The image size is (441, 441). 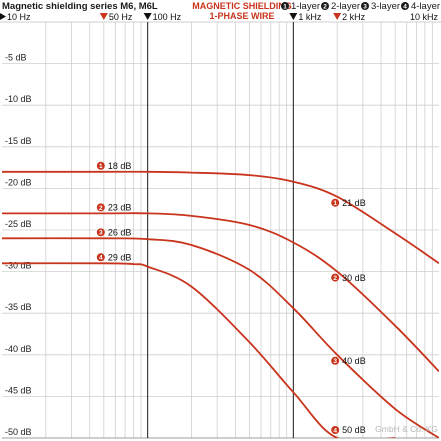 What do you see at coordinates (354, 17) in the screenshot?
I see `x-tick-label: 2 kHz` at bounding box center [354, 17].